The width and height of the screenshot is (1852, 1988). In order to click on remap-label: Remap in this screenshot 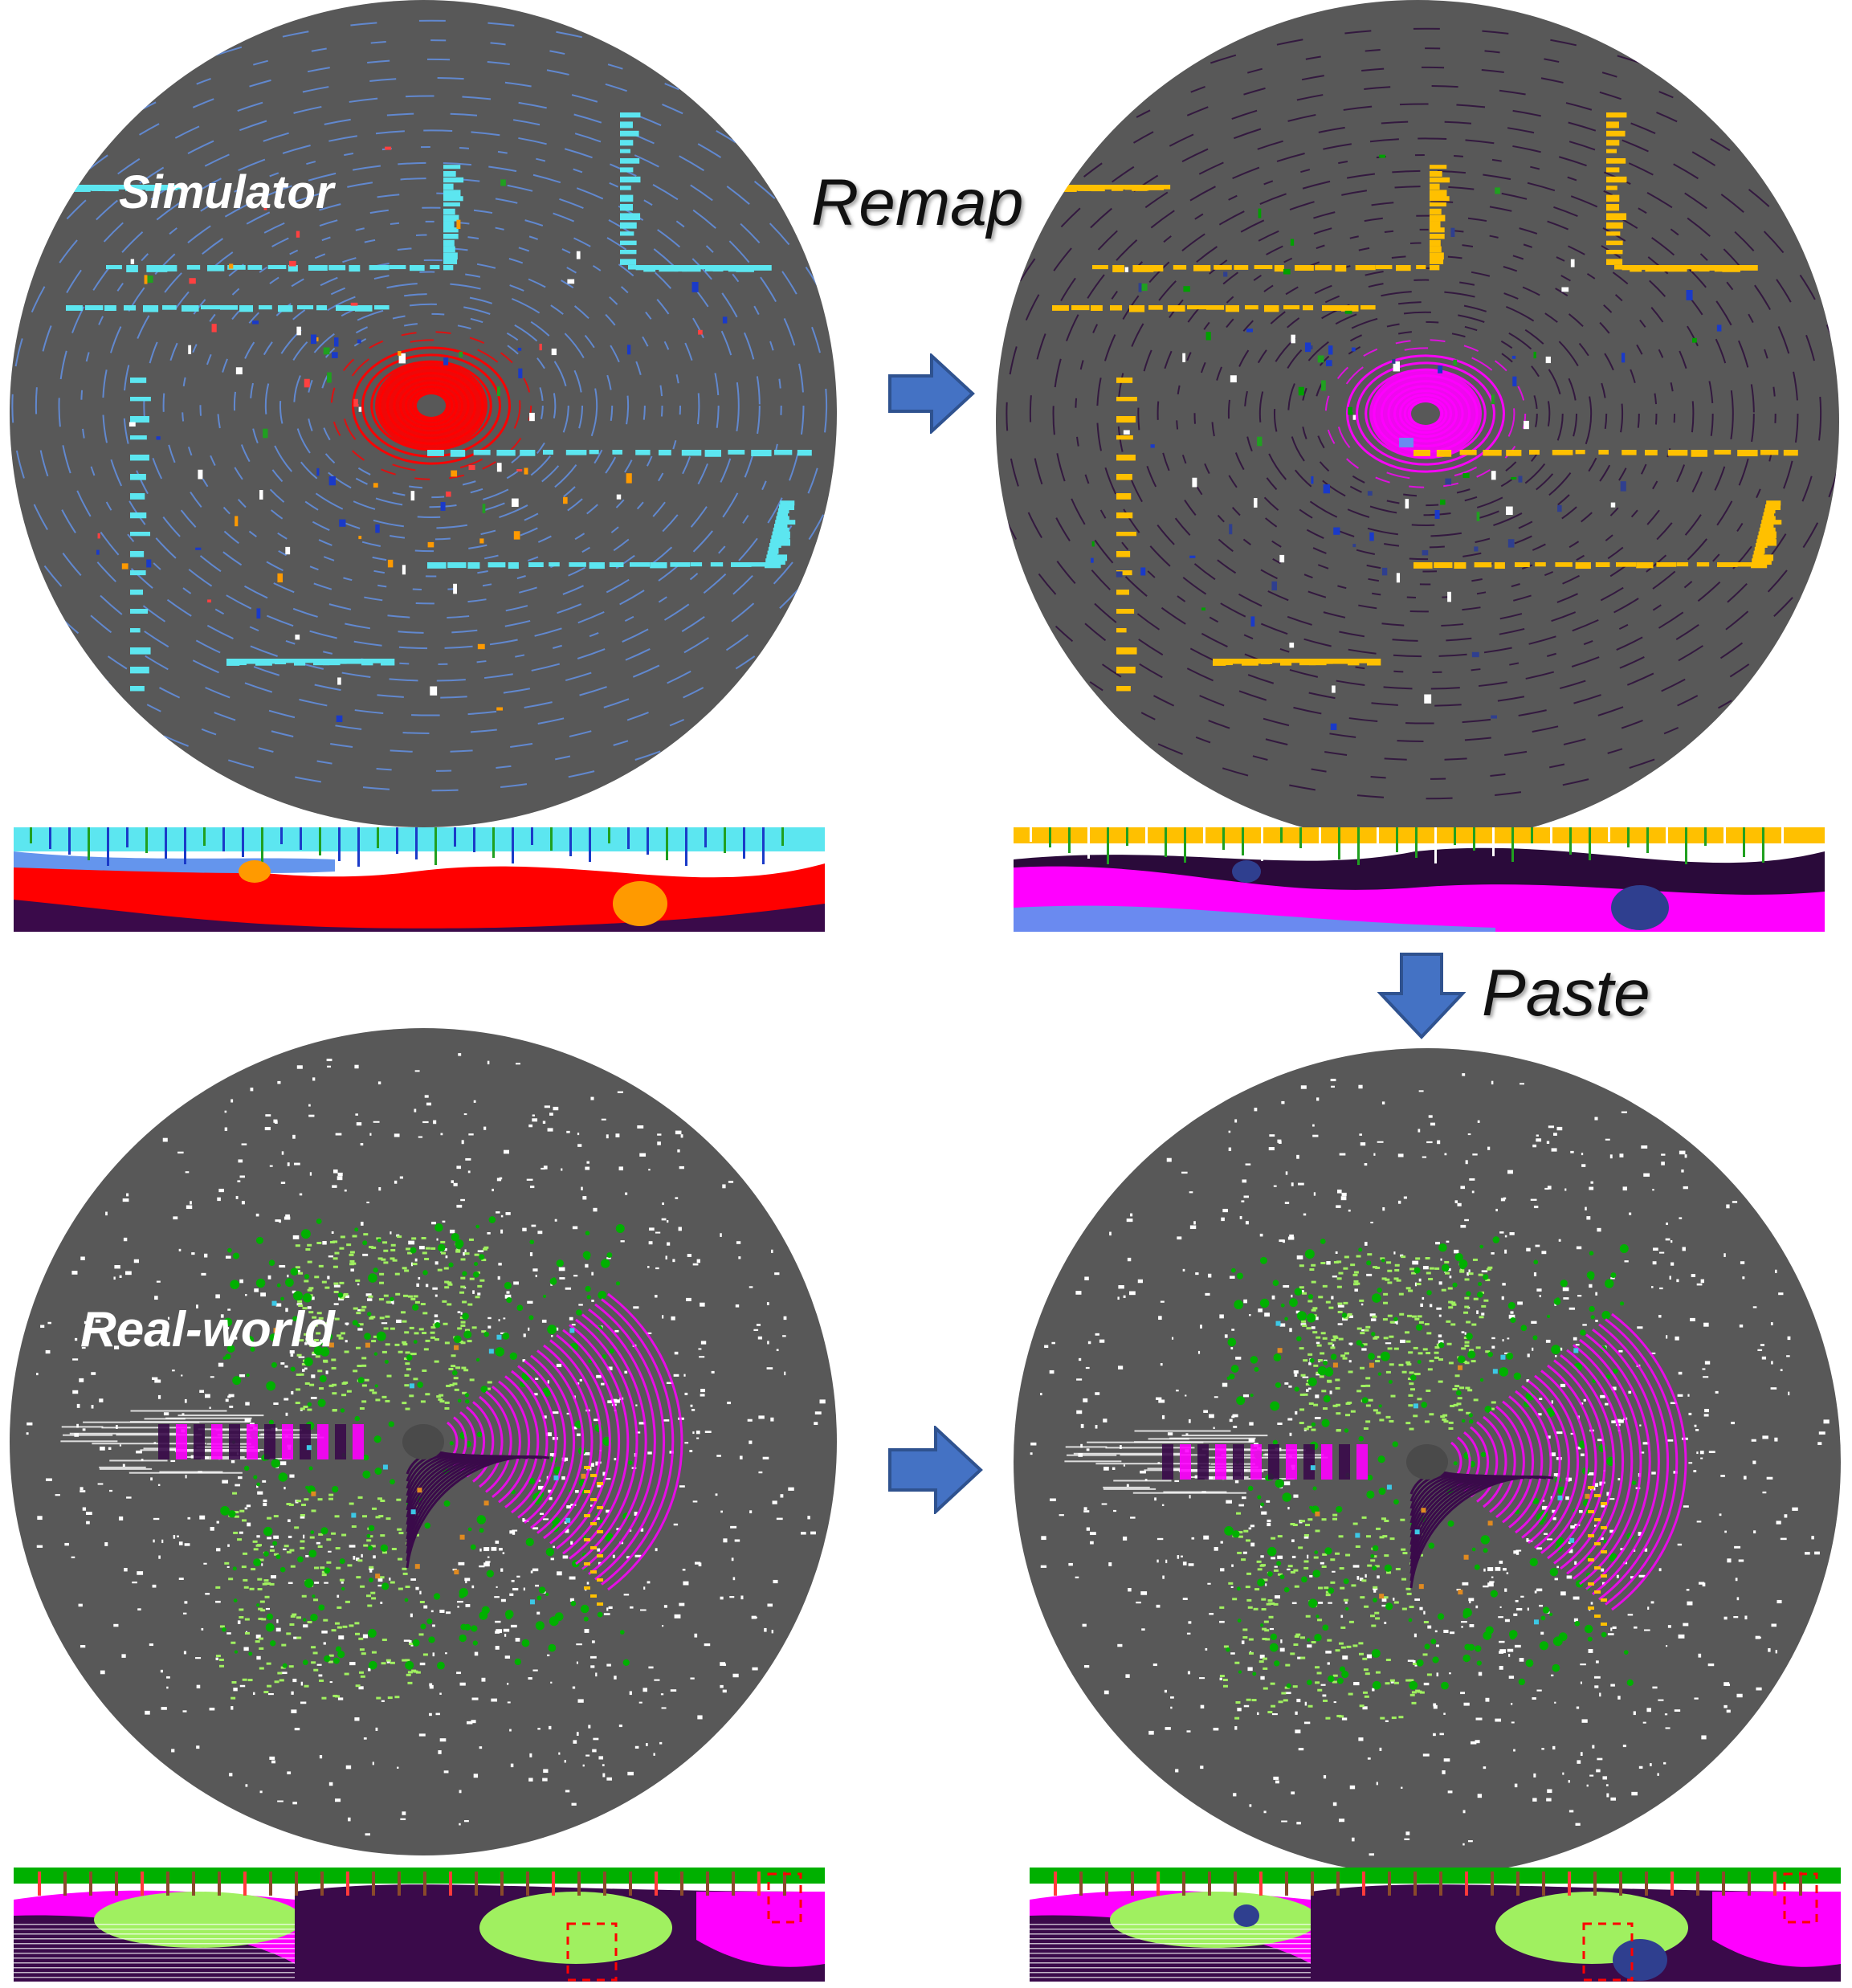, I will do `click(917, 202)`.